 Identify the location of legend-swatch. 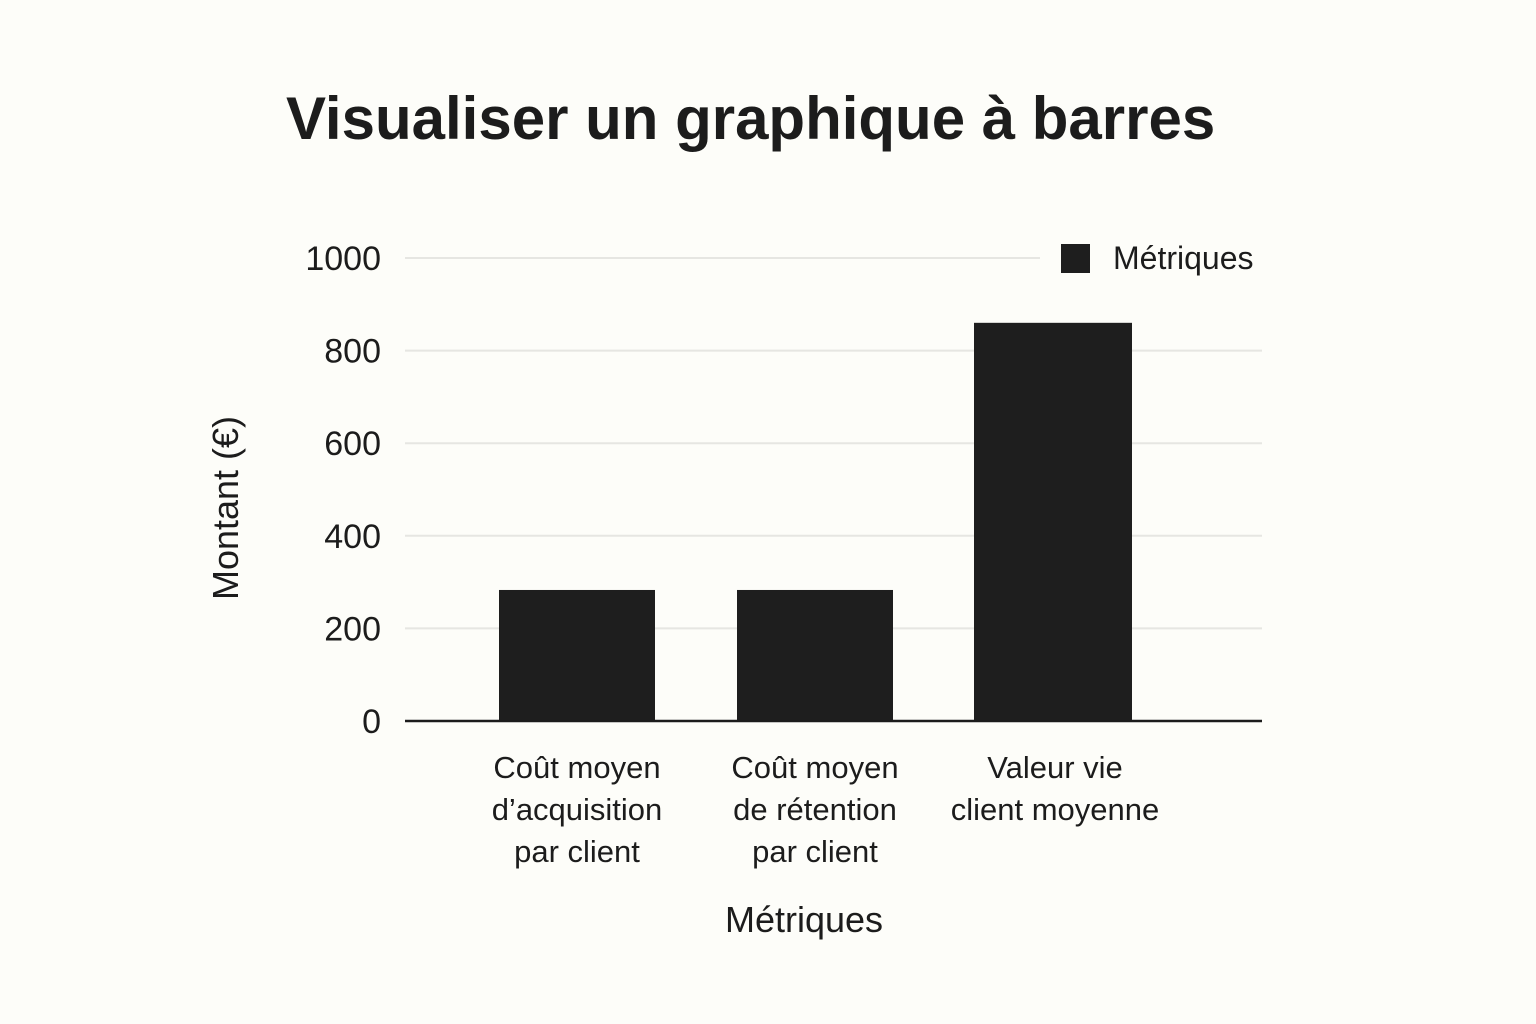
(1075, 258).